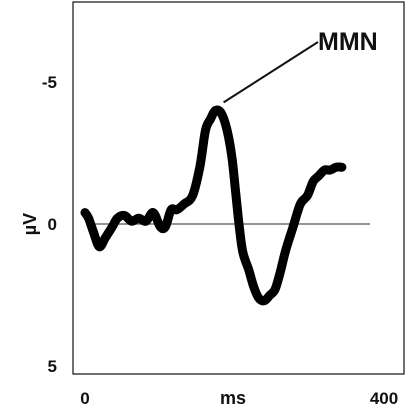 The width and height of the screenshot is (410, 414). Describe the element at coordinates (84, 398) in the screenshot. I see `x-tick-label: 0` at that location.